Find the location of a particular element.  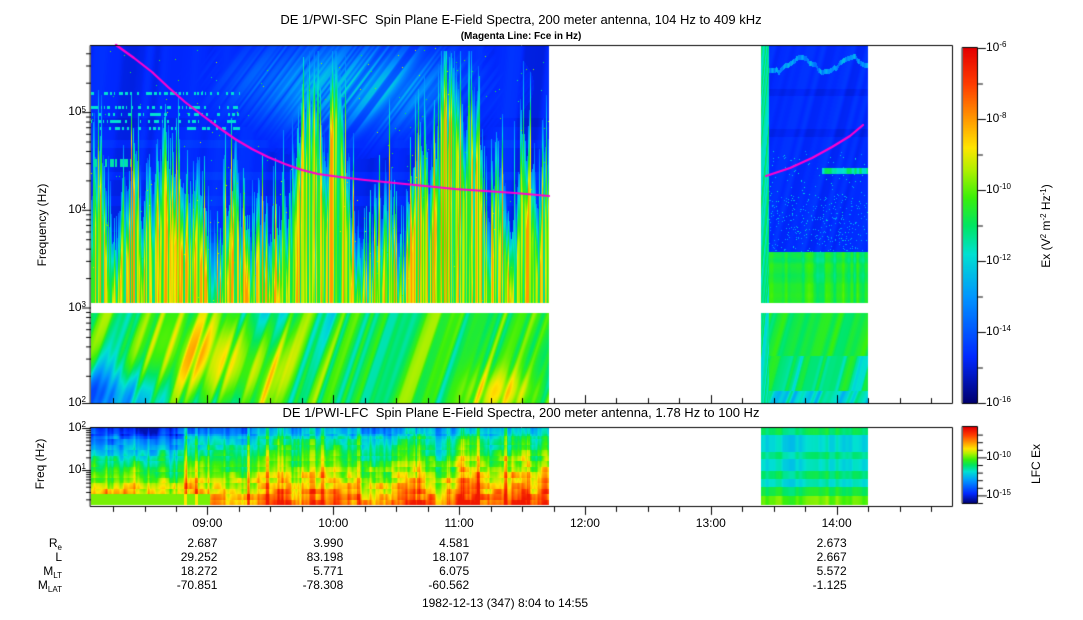

lfc-colorbar-tick-label: 10-15 is located at coordinates (998, 494).